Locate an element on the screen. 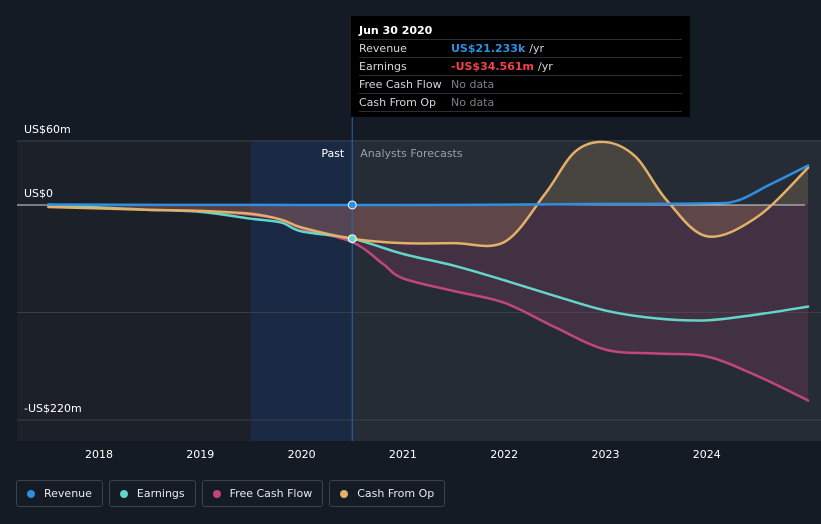  legend-item-earnings: Earnings is located at coordinates (152, 493).